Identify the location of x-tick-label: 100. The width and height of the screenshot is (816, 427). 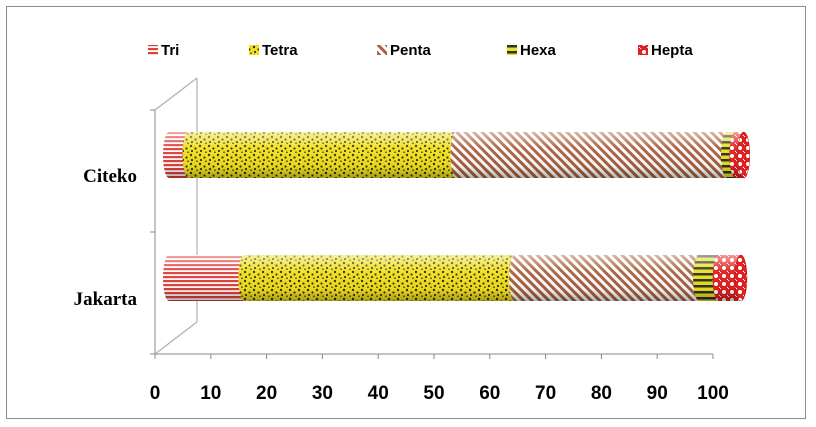
(713, 393).